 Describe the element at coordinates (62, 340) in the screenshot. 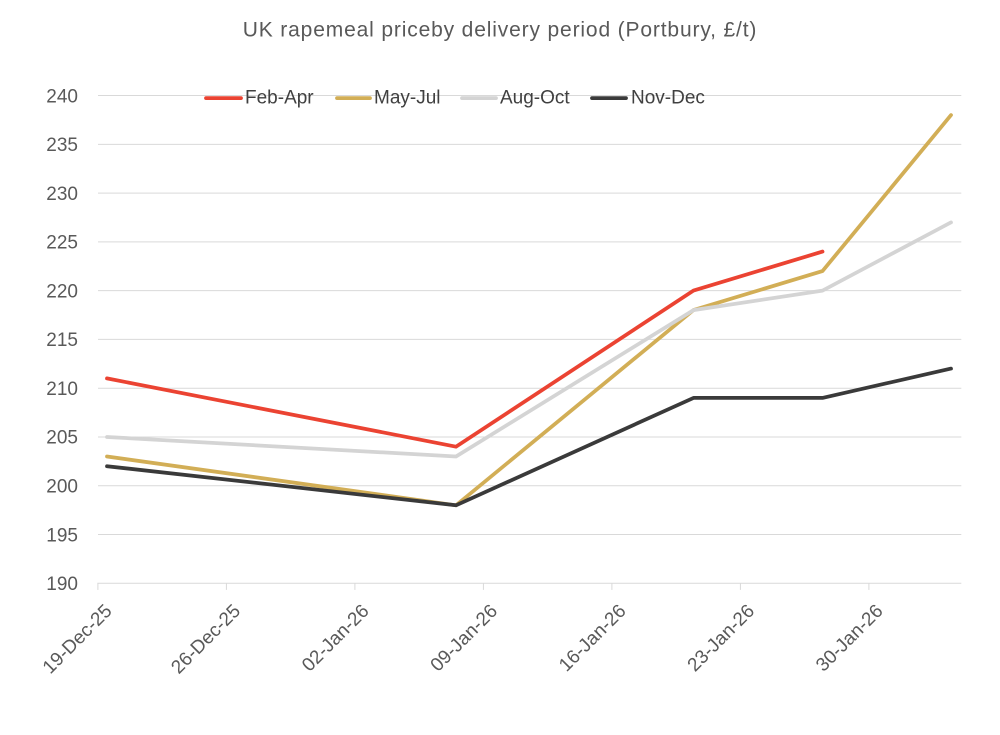

I see `svg-text: 215` at that location.